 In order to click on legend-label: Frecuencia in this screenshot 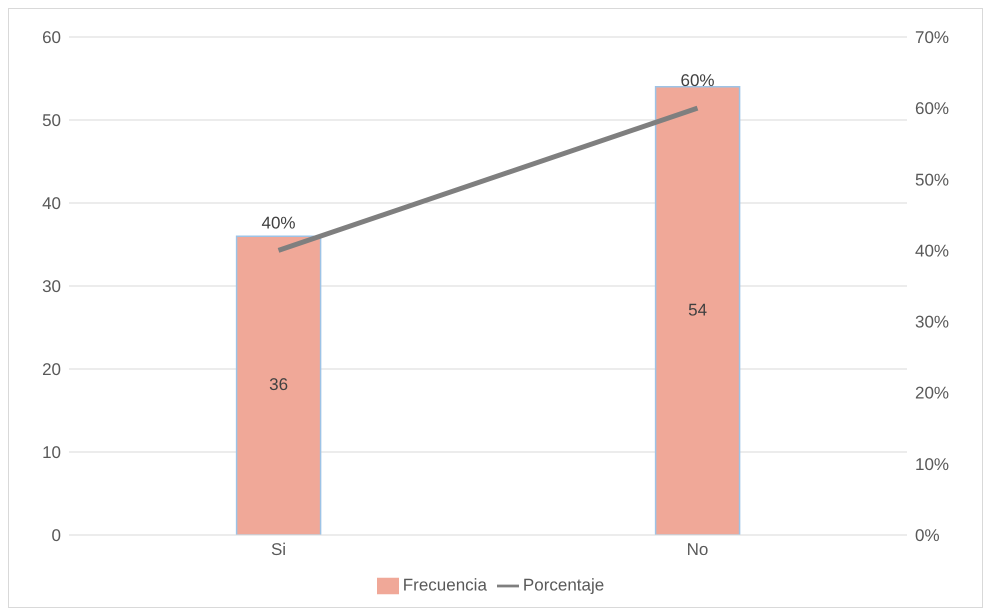, I will do `click(444, 584)`.